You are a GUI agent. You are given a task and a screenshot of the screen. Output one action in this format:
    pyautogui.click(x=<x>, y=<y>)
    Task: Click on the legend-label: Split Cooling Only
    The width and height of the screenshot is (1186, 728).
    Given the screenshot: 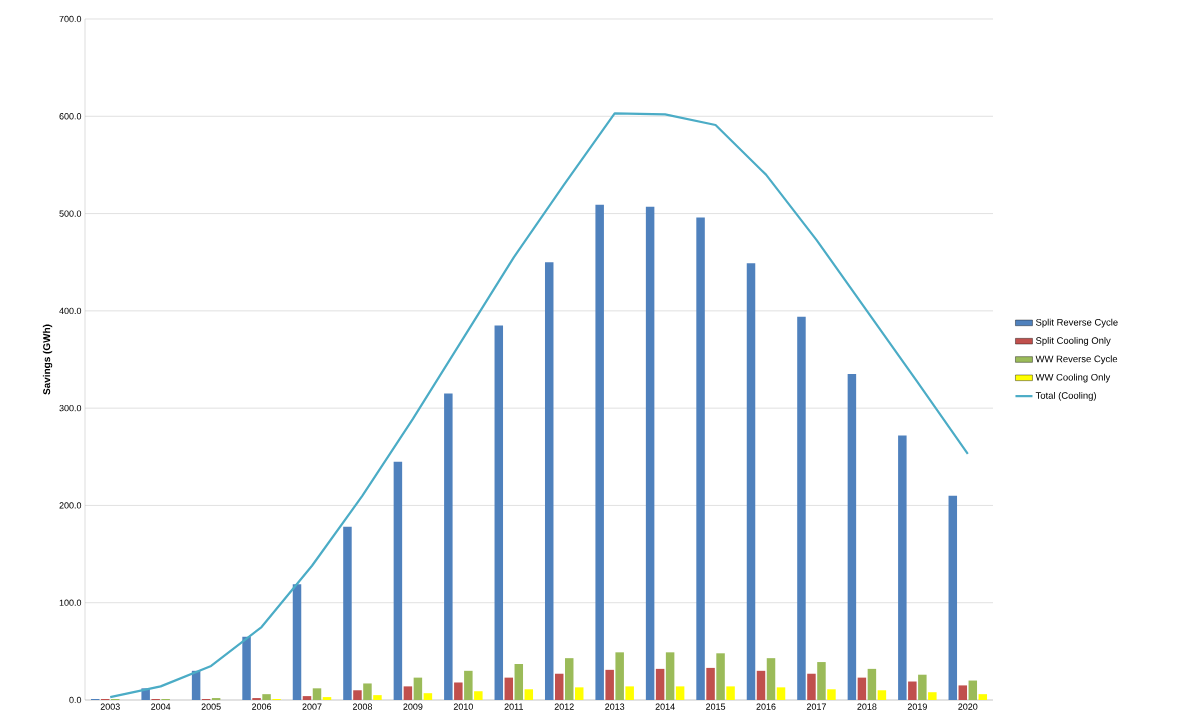 What is the action you would take?
    pyautogui.click(x=1073, y=341)
    